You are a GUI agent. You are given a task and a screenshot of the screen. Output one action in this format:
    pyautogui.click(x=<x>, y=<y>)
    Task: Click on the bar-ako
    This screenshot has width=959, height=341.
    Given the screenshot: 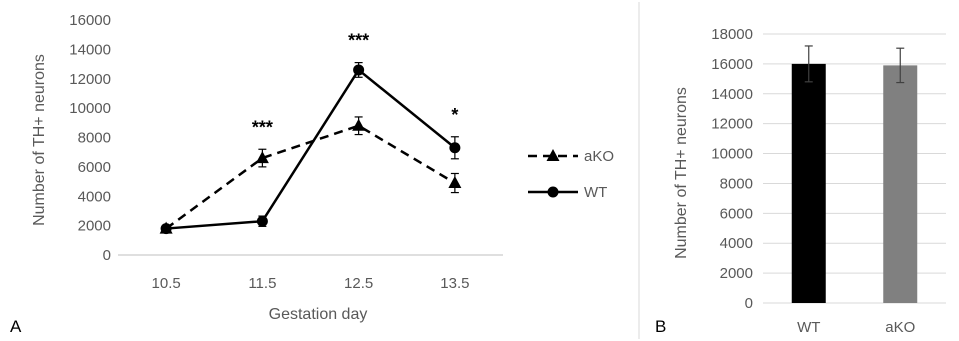 What is the action you would take?
    pyautogui.click(x=900, y=184)
    